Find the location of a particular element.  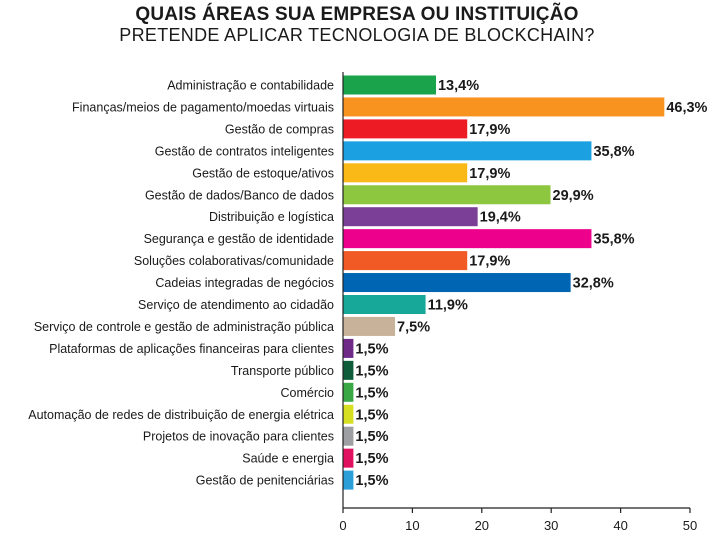

chart-title: QUAIS ÁREAS SUA EMPRESA OU INSTITUIÇÃO is located at coordinates (357, 14).